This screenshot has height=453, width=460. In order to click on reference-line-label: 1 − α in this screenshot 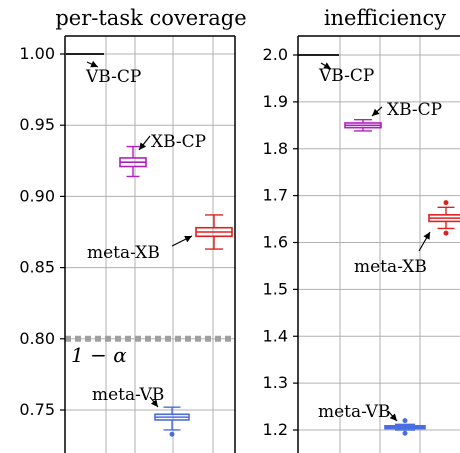, I will do `click(99, 355)`.